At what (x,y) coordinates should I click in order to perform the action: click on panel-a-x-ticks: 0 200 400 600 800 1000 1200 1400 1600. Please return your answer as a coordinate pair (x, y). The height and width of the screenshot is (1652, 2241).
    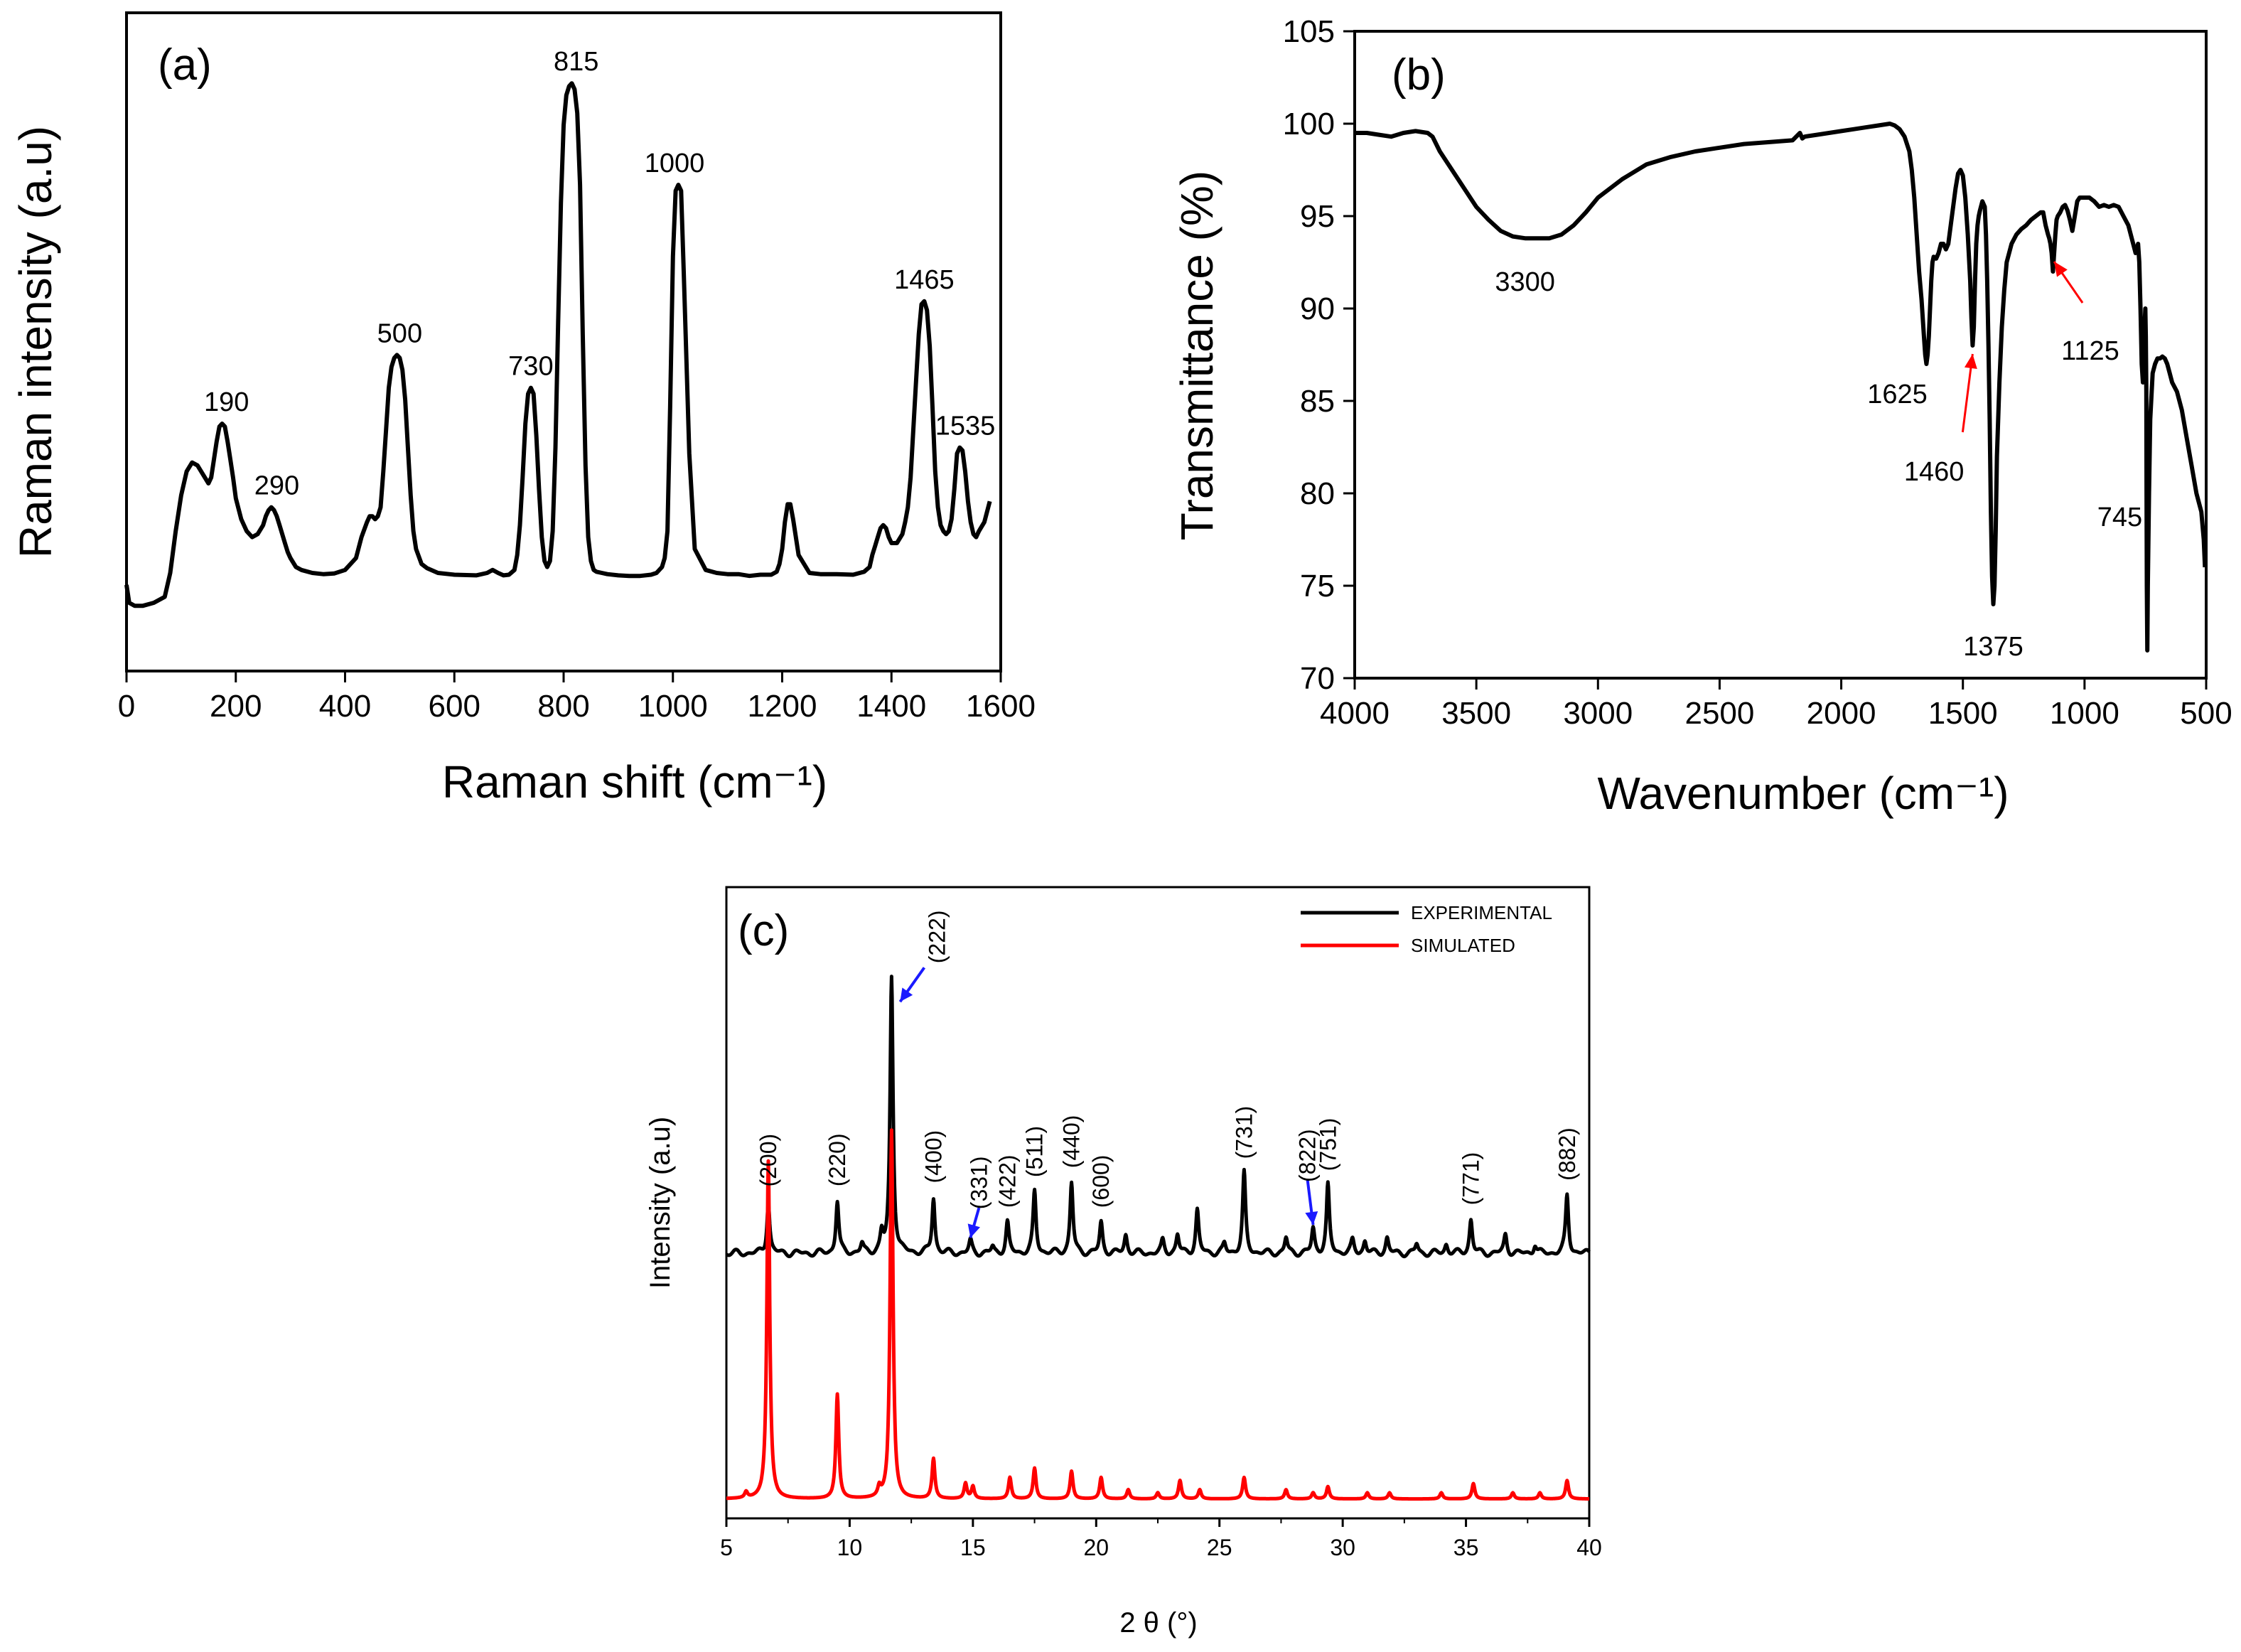
    Looking at the image, I should click on (577, 697).